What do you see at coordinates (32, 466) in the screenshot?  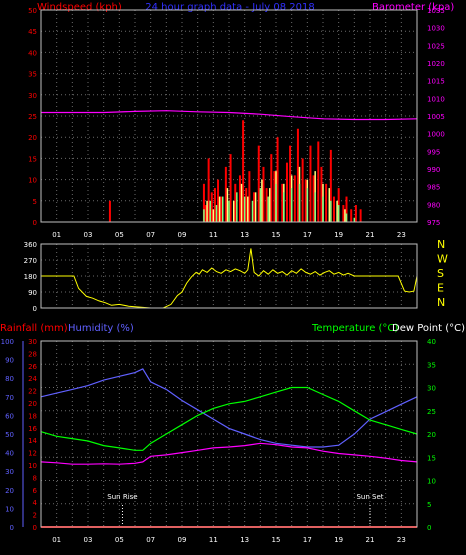 I see `rainfall-tick-label: 10` at bounding box center [32, 466].